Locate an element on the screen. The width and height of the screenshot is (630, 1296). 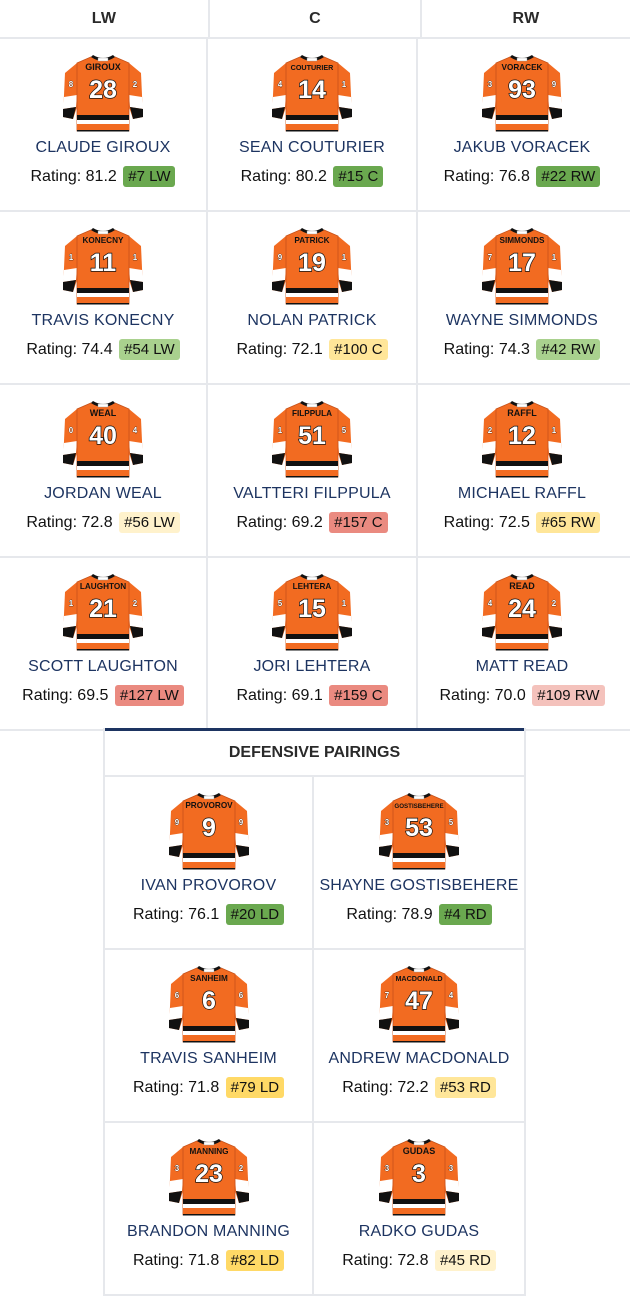
svg-text: 53 is located at coordinates (419, 828).